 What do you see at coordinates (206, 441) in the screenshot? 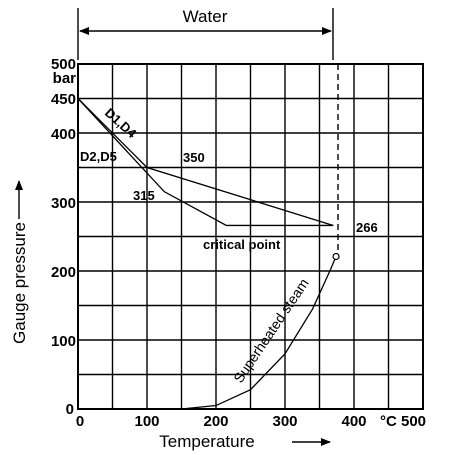
I see `x-axis-title: Temperature` at bounding box center [206, 441].